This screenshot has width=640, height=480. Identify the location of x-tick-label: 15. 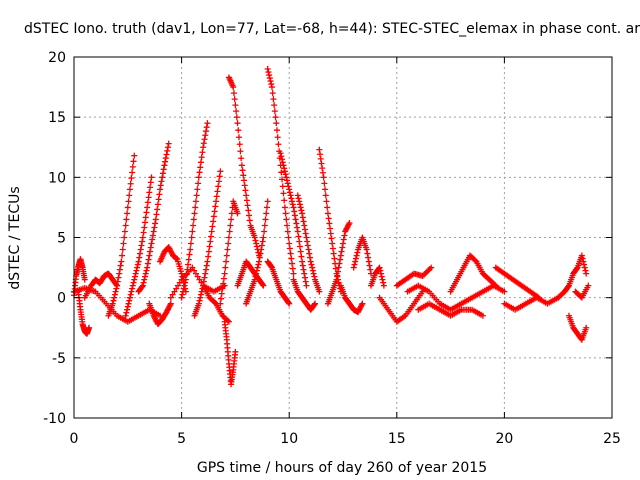
(397, 439).